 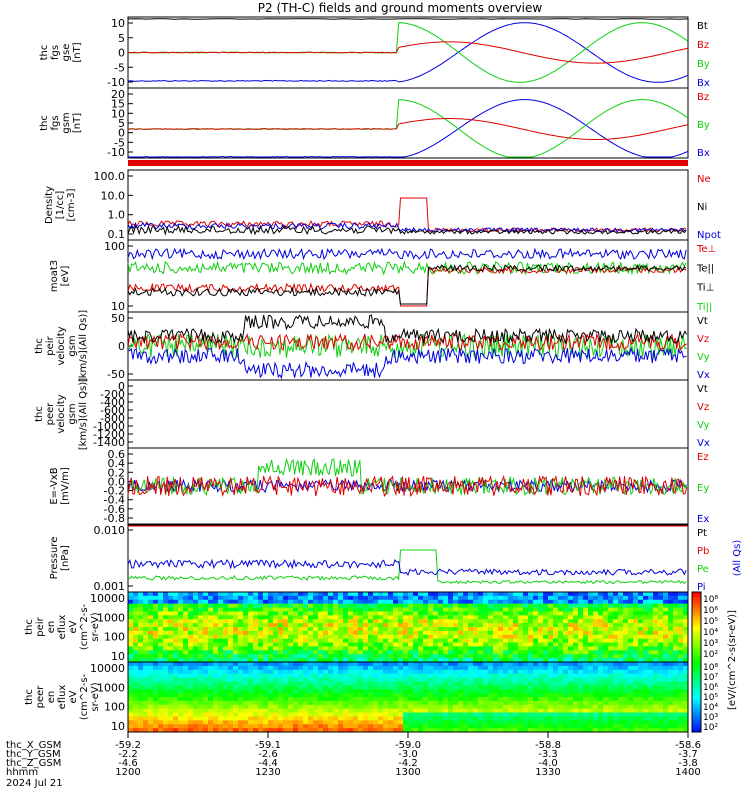 What do you see at coordinates (710, 611) in the screenshot?
I see `colorbar-tick: 10⁶` at bounding box center [710, 611].